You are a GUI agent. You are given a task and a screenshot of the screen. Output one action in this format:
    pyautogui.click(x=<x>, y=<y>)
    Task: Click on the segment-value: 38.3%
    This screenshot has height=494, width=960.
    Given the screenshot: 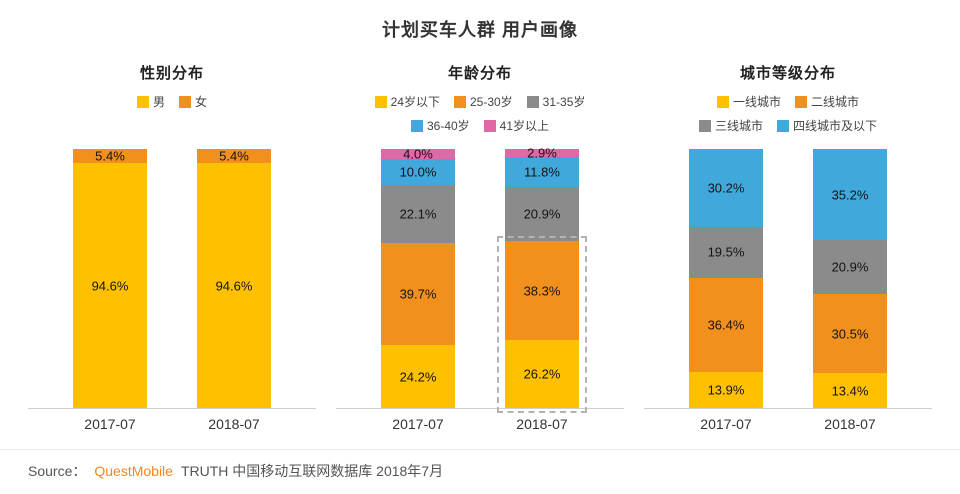 What is the action you would take?
    pyautogui.click(x=542, y=291)
    